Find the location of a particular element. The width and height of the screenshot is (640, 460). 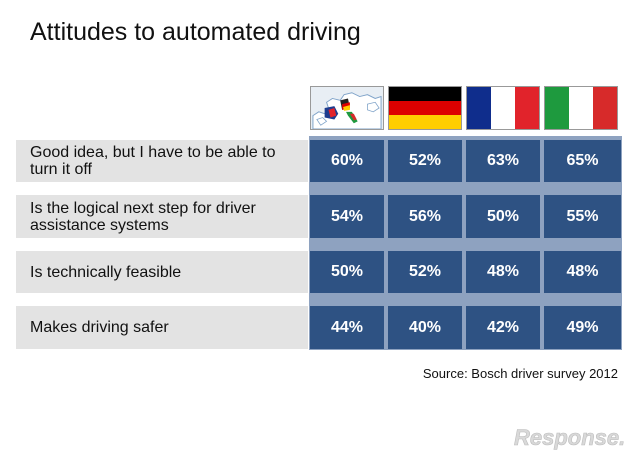

chart-title: Attitudes to automated driving is located at coordinates (195, 32).